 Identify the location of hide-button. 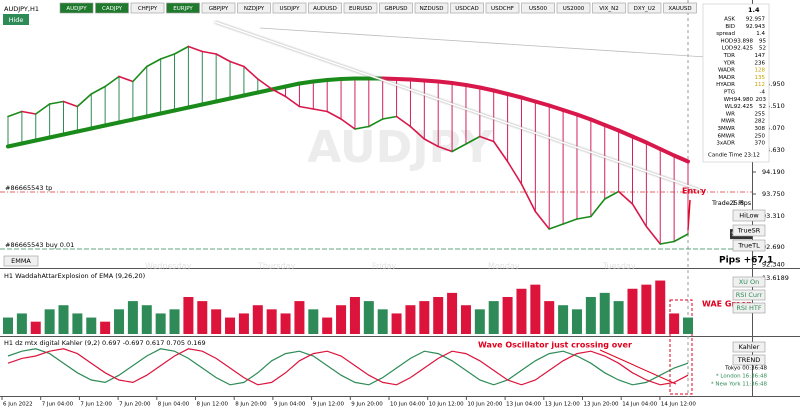
(16, 19).